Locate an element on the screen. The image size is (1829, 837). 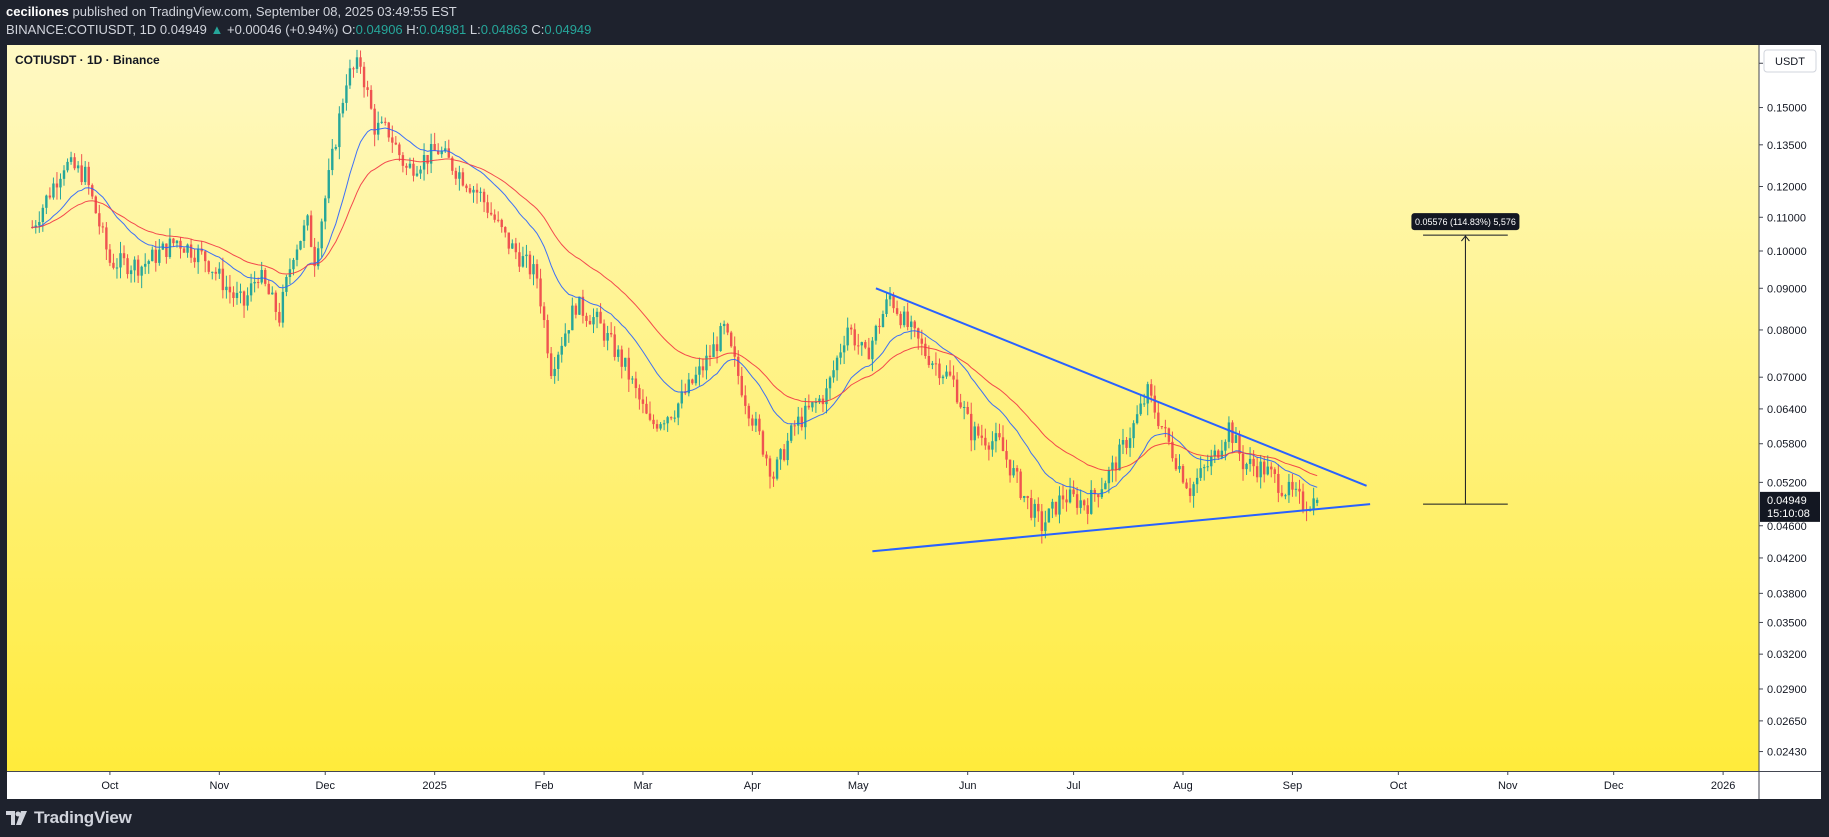
author-name: ceciliones is located at coordinates (37, 11).